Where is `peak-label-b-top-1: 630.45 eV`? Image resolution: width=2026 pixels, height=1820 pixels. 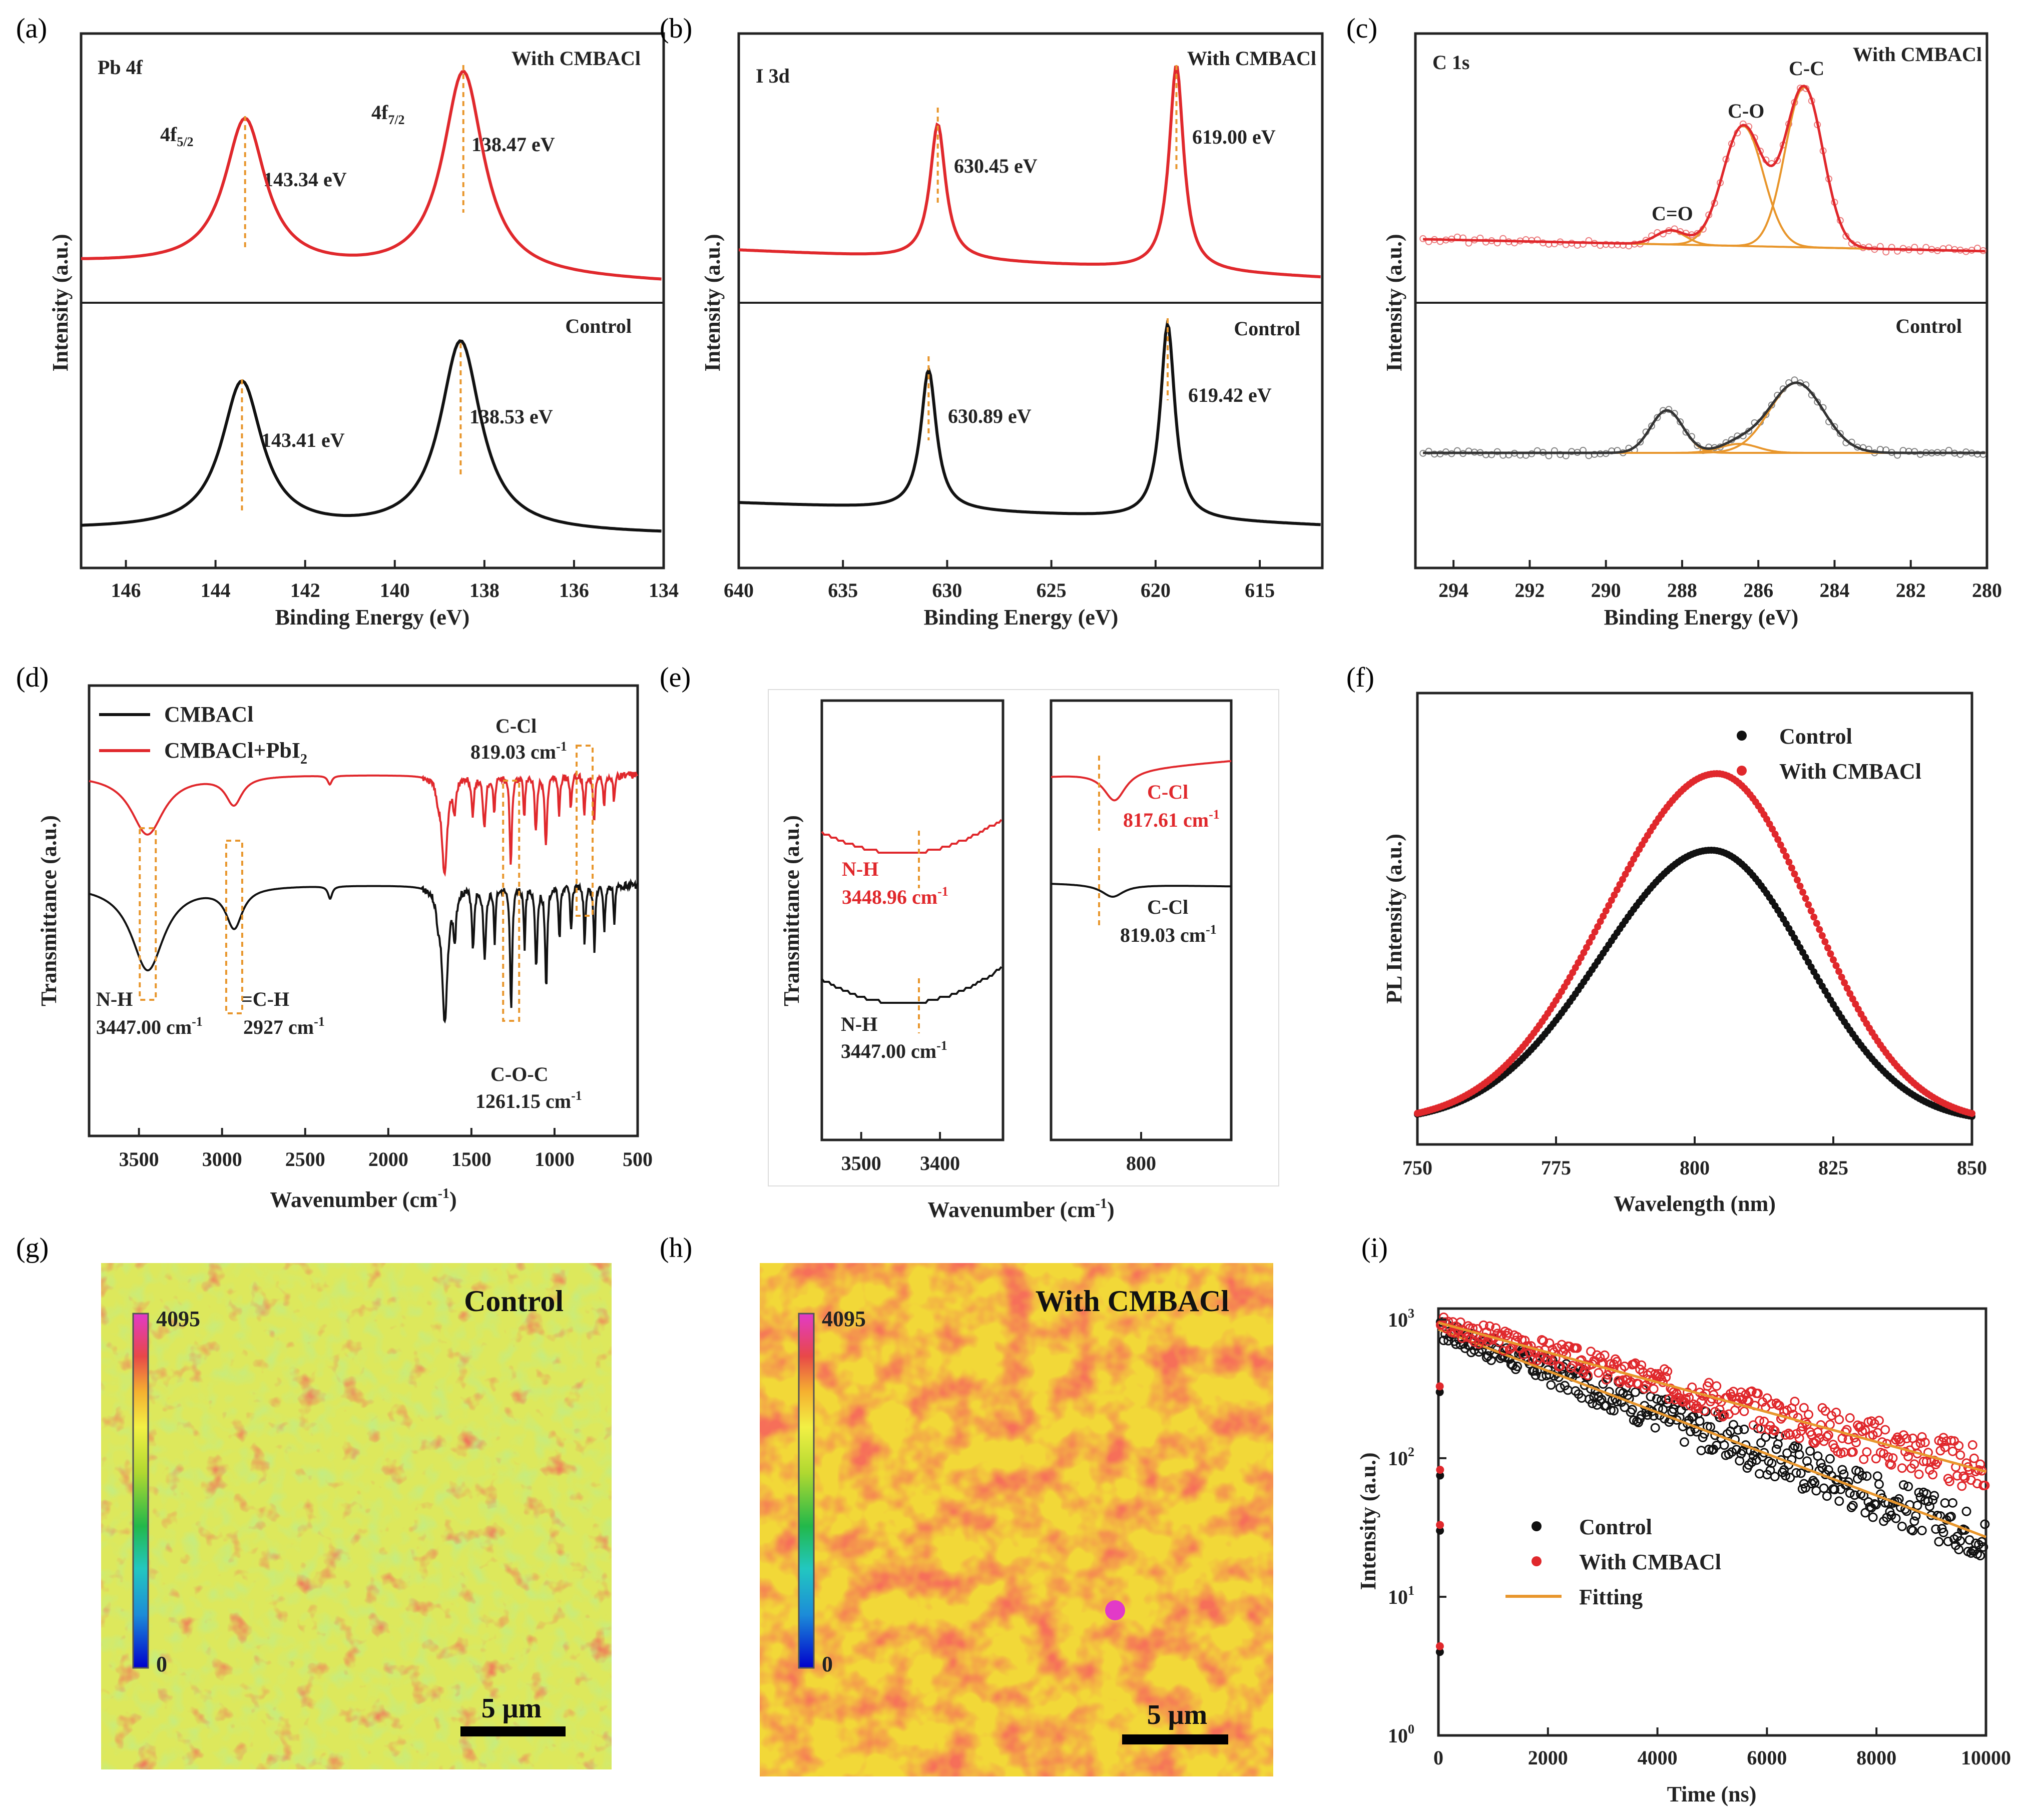 peak-label-b-top-1: 630.45 eV is located at coordinates (996, 166).